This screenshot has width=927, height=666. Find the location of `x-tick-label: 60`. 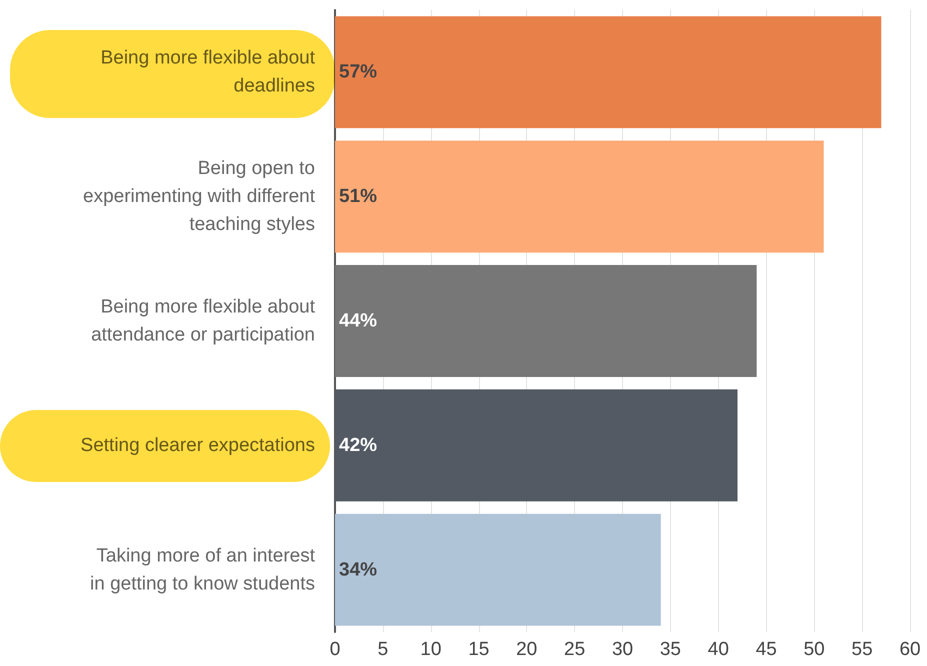

x-tick-label: 60 is located at coordinates (910, 649).